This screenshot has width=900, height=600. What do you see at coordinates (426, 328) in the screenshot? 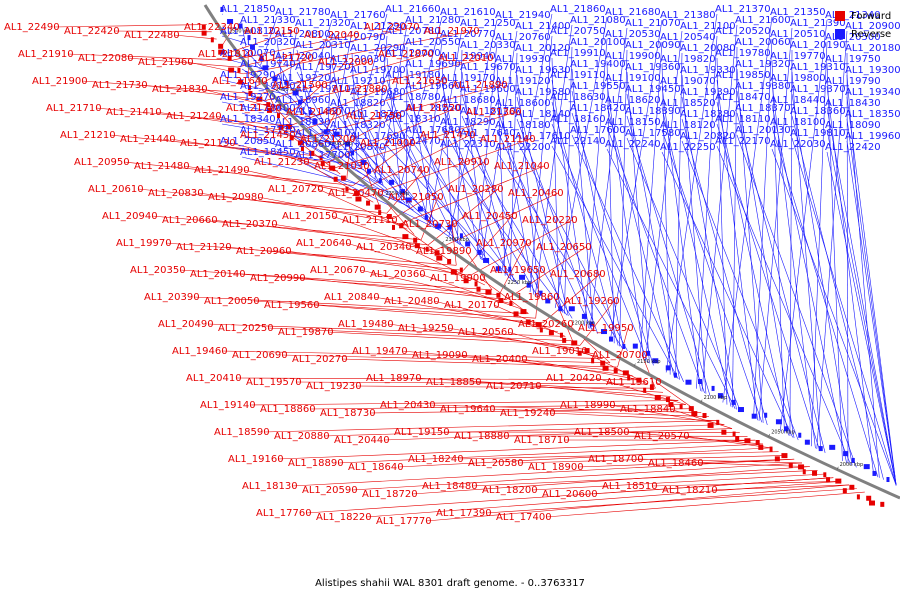
I see `forward-feature-label: AL1_19250` at bounding box center [426, 328].